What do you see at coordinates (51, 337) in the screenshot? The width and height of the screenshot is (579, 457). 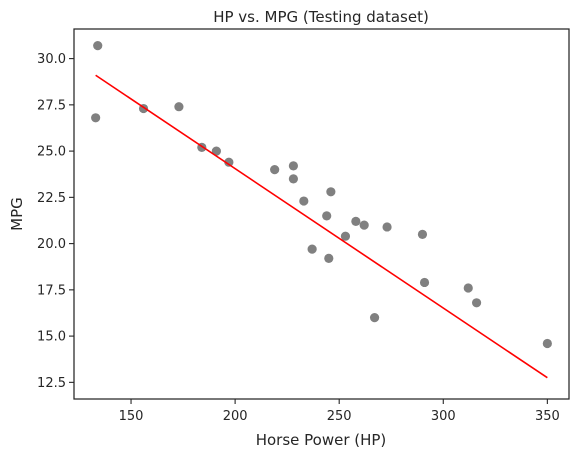 I see `y-tick-label: 15.0` at bounding box center [51, 337].